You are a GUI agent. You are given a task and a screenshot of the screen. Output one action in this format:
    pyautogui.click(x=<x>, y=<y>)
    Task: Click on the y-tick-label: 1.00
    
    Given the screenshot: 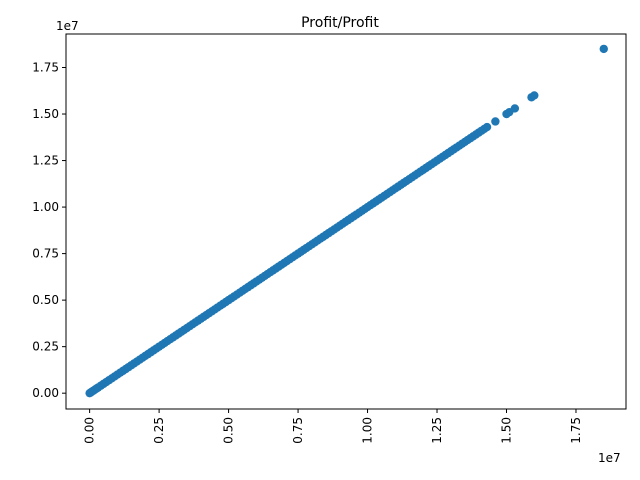 What is the action you would take?
    pyautogui.click(x=45, y=207)
    